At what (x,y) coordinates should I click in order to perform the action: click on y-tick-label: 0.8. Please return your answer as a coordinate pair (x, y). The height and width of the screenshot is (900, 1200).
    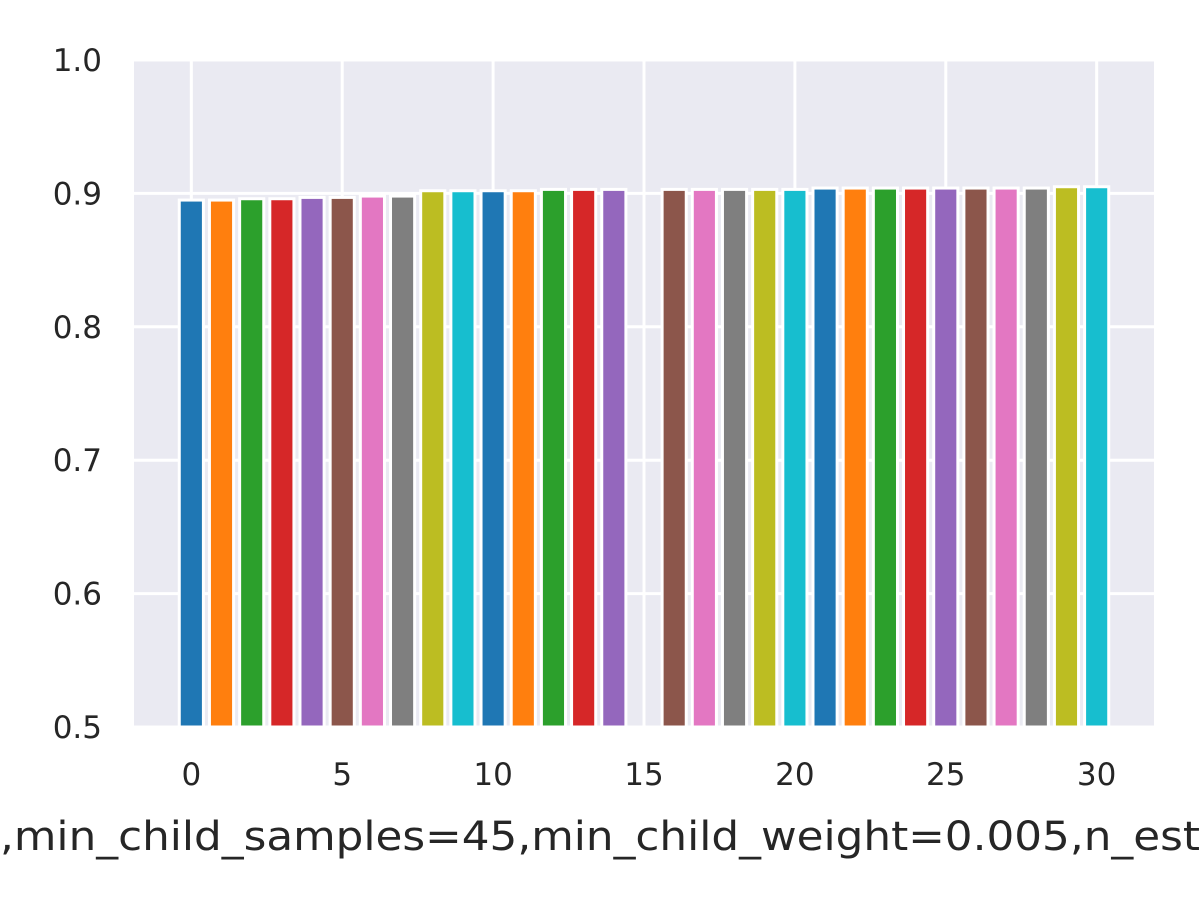
    Looking at the image, I should click on (77, 328).